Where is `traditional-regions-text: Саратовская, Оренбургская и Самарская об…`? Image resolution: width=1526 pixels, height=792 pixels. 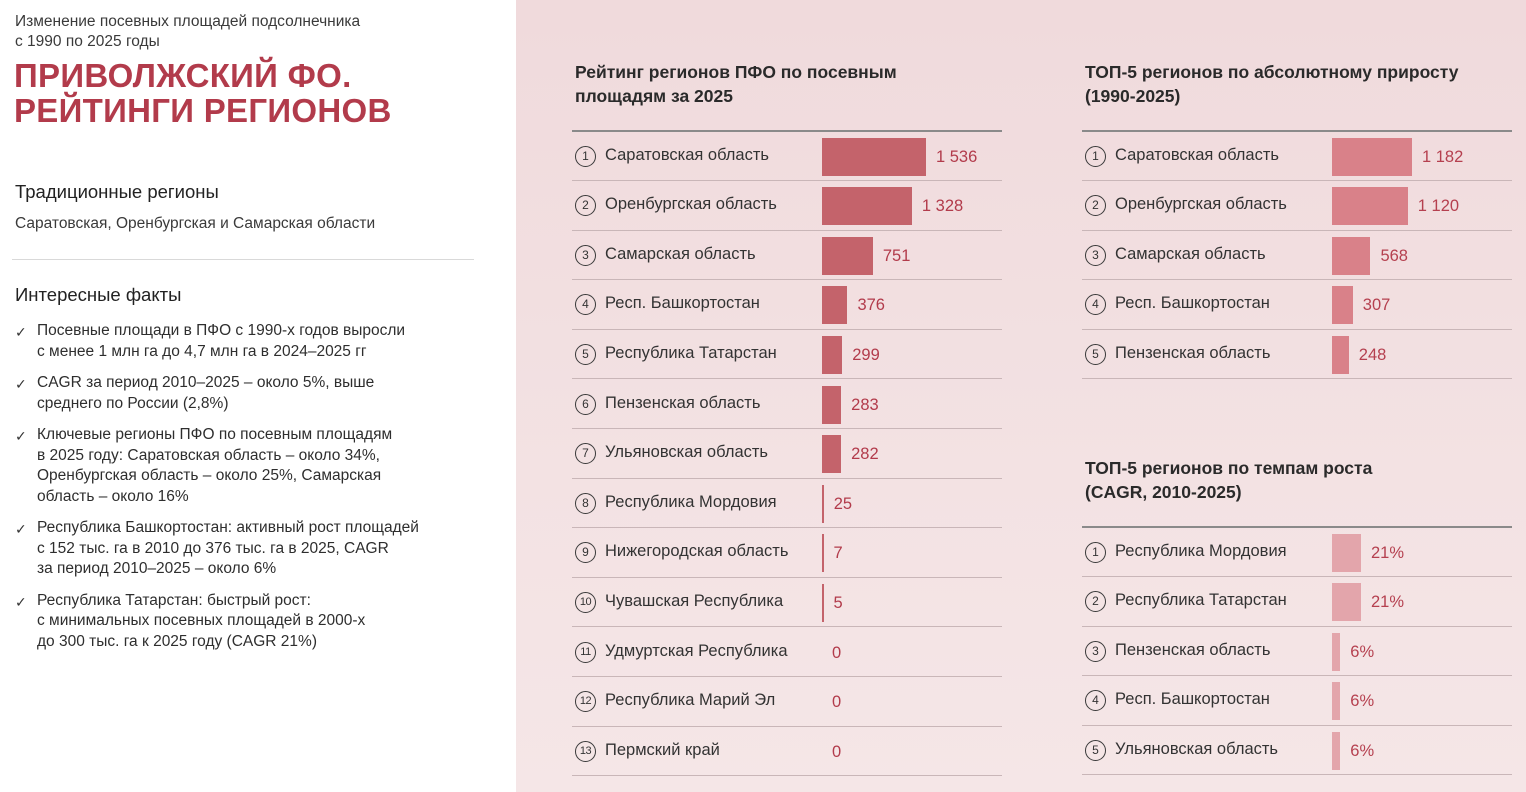 traditional-regions-text: Саратовская, Оренбургская и Самарская об… is located at coordinates (195, 223).